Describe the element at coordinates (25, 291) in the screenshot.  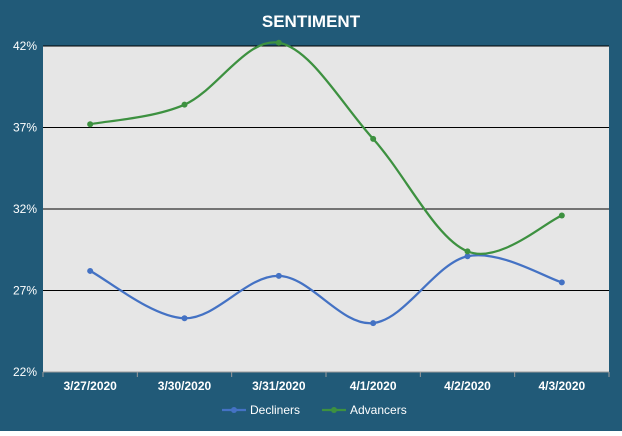
I see `y-tick-label: 27%` at that location.